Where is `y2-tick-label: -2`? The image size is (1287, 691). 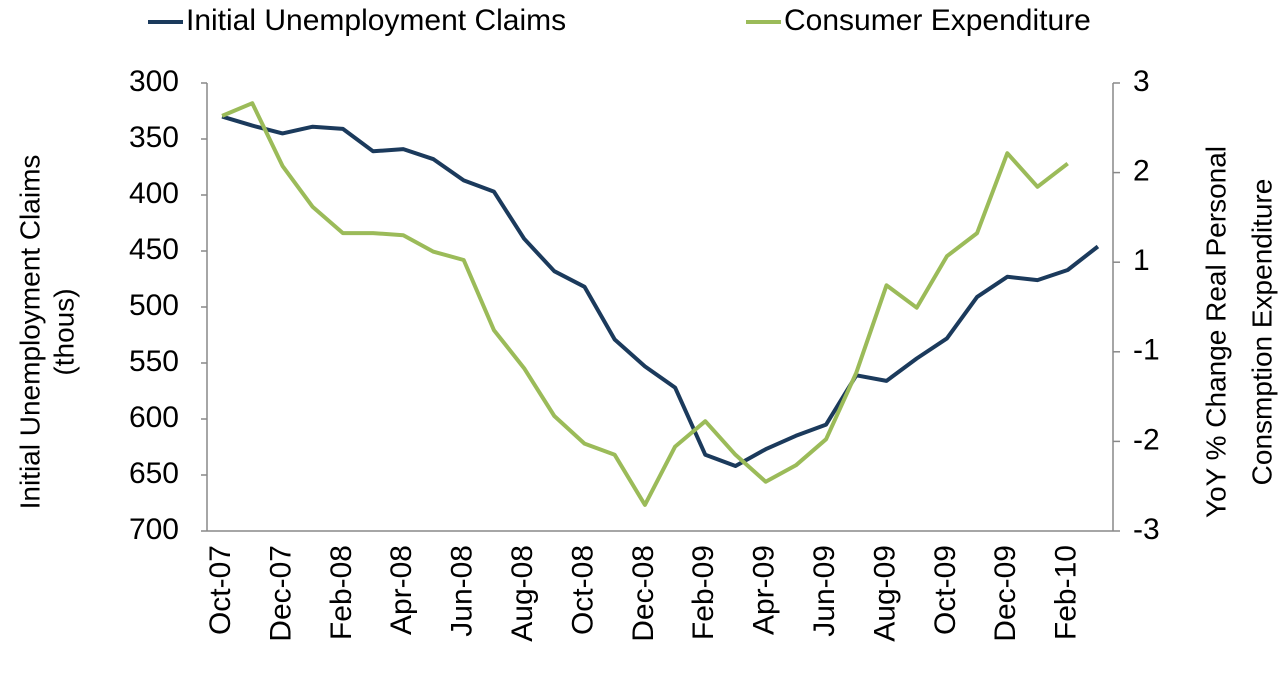 y2-tick-label: -2 is located at coordinates (1146, 439).